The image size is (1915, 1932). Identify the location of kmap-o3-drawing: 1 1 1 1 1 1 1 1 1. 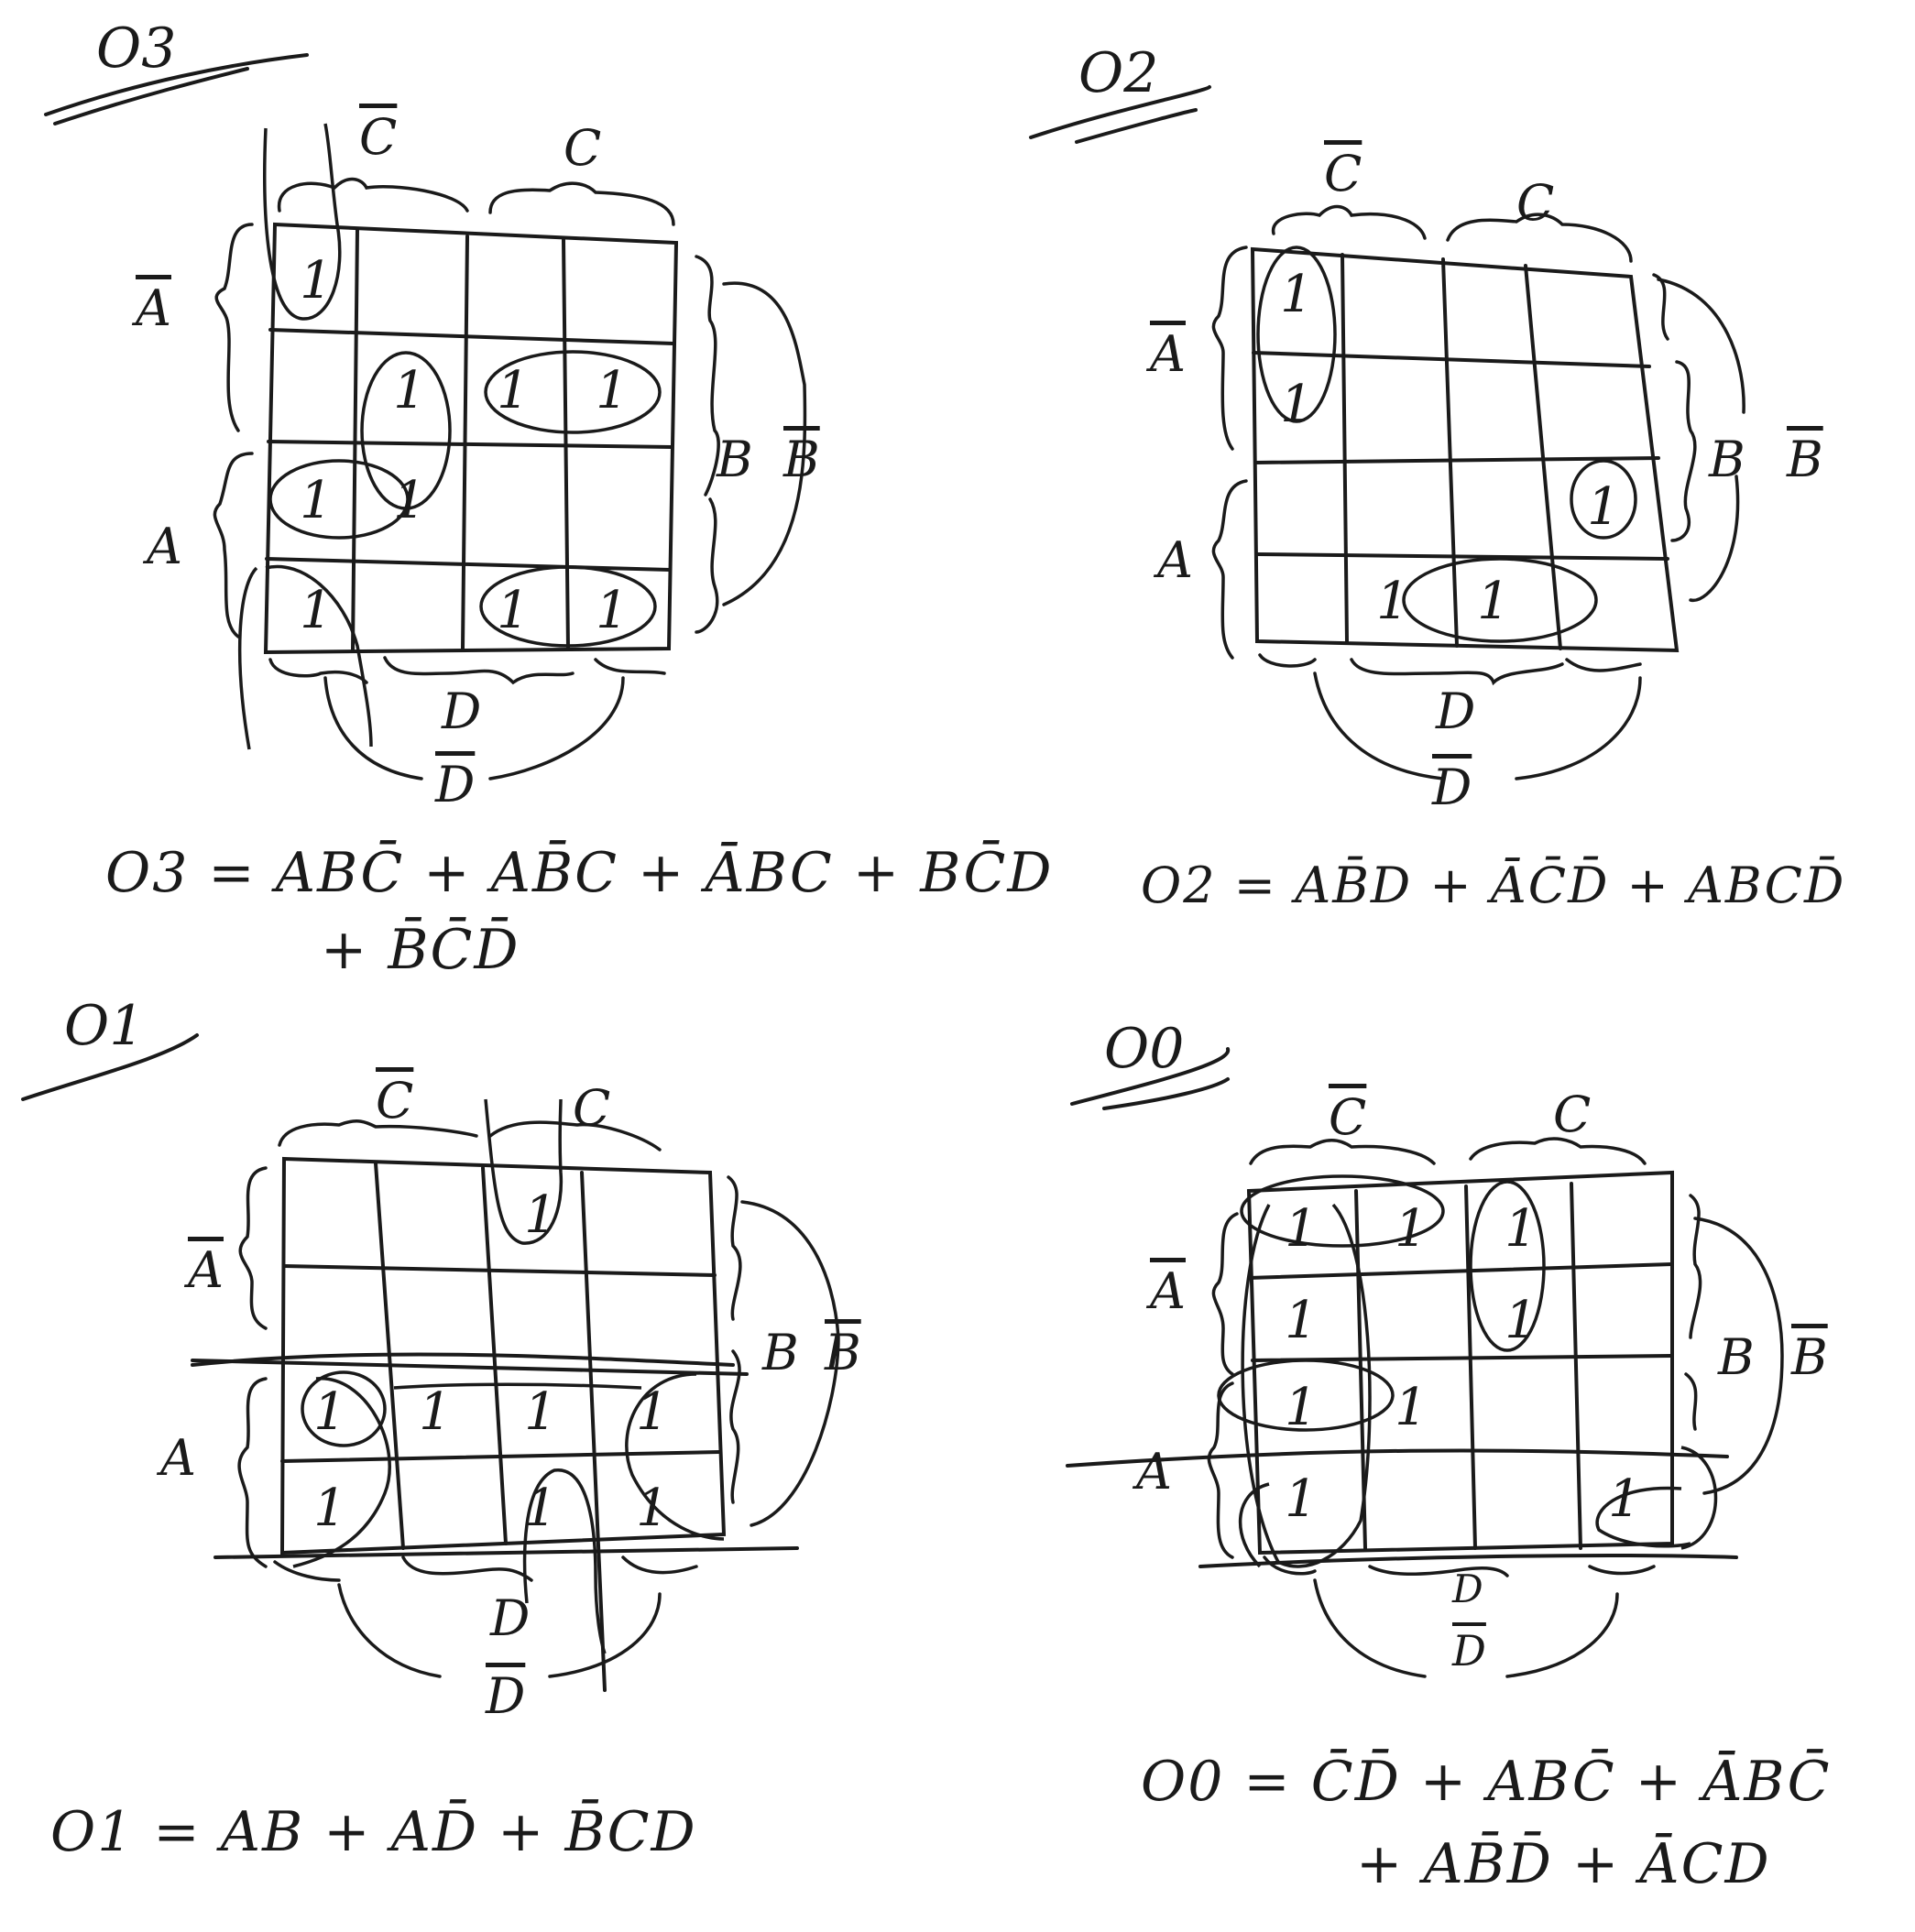
(425, 417).